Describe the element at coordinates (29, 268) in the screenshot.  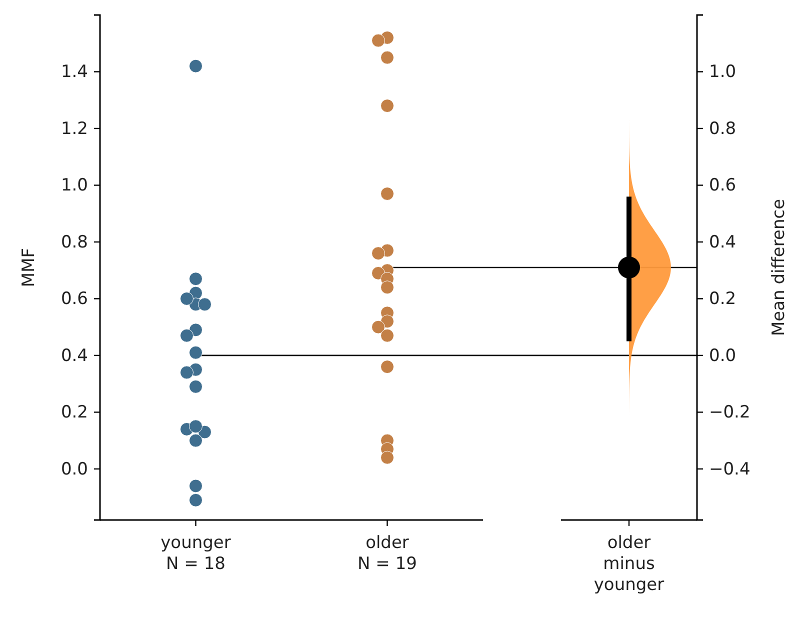
I see `y-axis-title: MMF` at that location.